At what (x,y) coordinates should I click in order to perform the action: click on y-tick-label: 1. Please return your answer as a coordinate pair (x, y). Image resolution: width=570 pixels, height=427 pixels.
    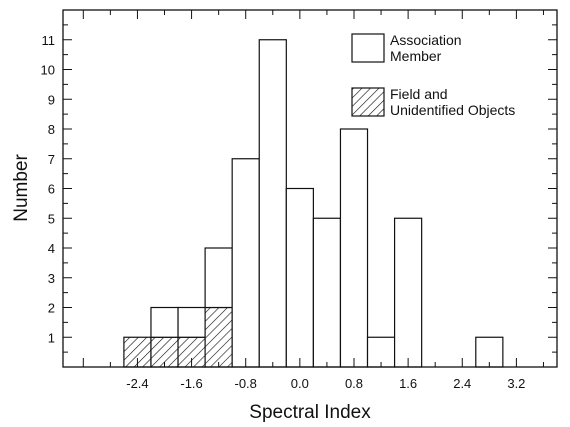
    Looking at the image, I should click on (51, 337).